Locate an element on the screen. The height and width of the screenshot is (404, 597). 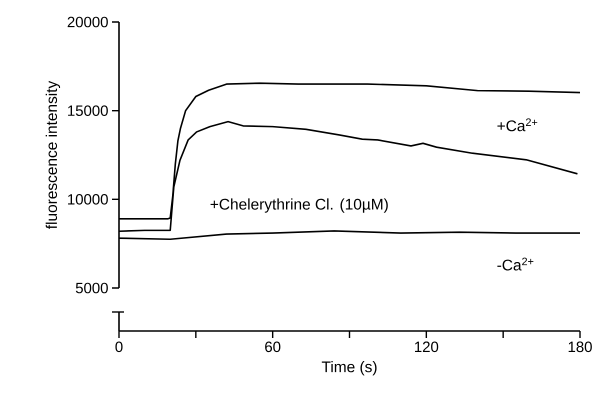
y-axis-title: fluorescence intensity is located at coordinates (53, 155).